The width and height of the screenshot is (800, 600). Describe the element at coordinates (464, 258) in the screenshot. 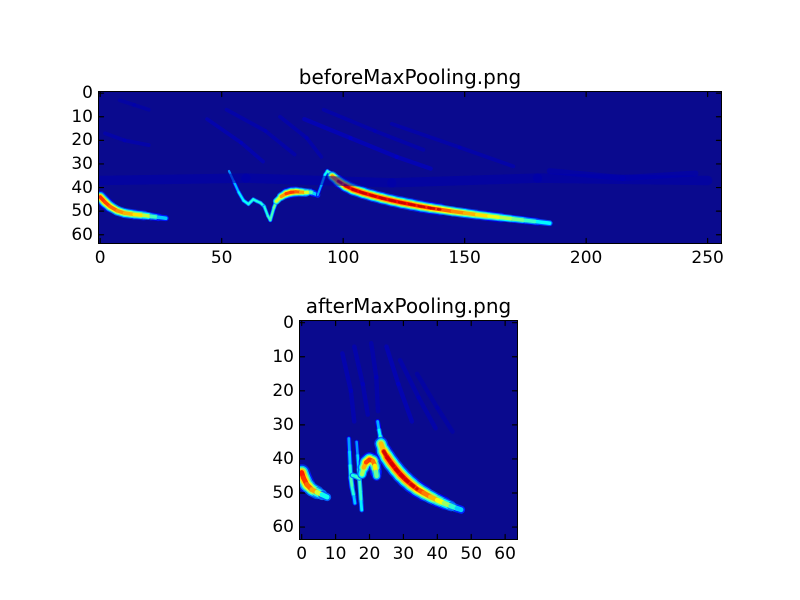

I see `x-tick-label: 150` at that location.